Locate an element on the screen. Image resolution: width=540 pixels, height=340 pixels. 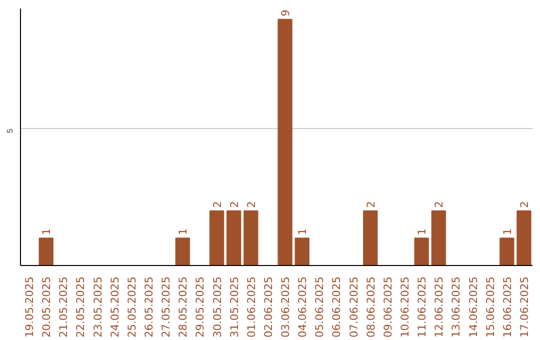
x-tick-label: 31.05.2025 is located at coordinates (234, 307).